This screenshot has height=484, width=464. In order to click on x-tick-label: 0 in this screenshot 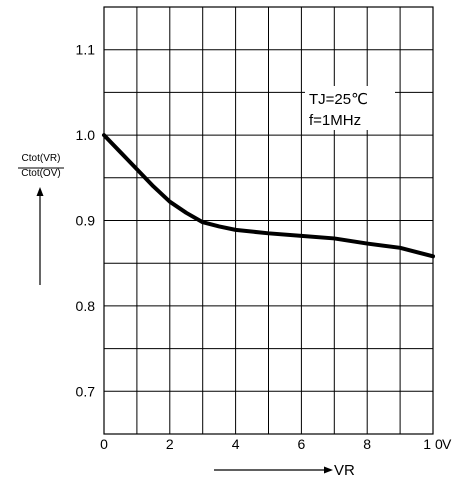, I will do `click(104, 444)`.